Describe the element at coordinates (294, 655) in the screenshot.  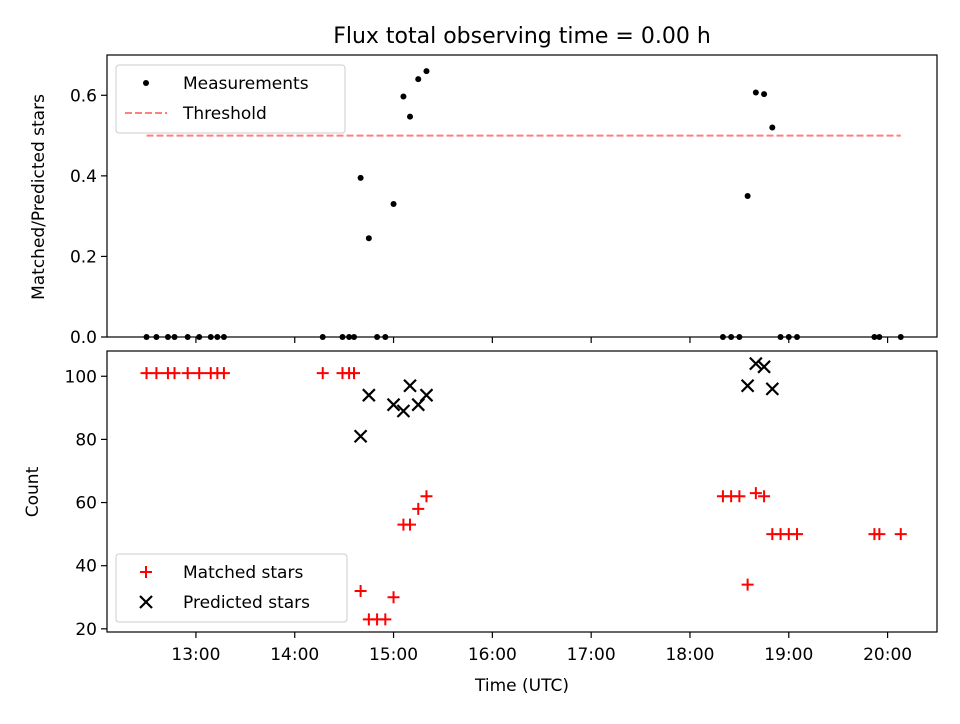
I see `bottom-xtick-label: 14:00` at that location.